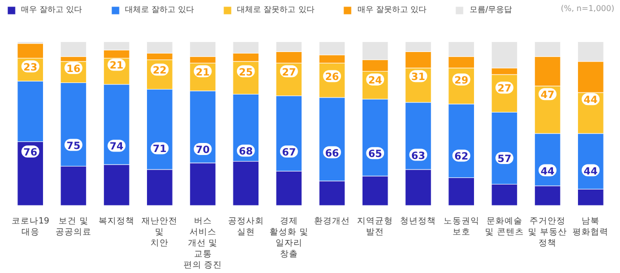 The width and height of the screenshot is (620, 273). What do you see at coordinates (203, 150) in the screenshot?
I see `annotation: 70` at bounding box center [203, 150].